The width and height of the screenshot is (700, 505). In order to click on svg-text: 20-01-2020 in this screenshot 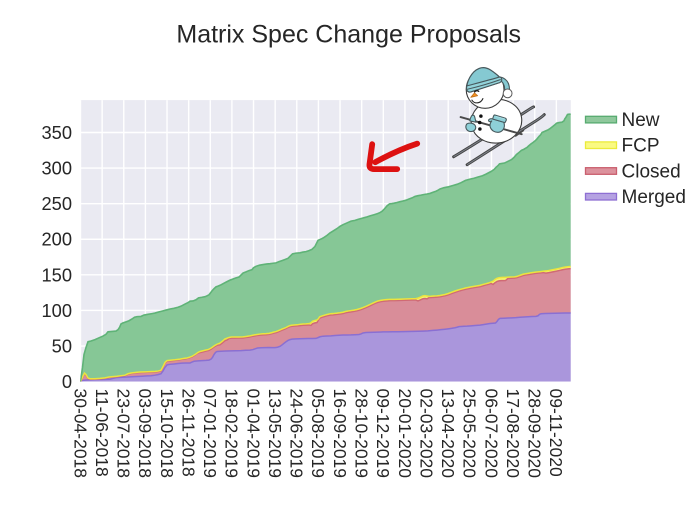, I will do `click(405, 434)`.